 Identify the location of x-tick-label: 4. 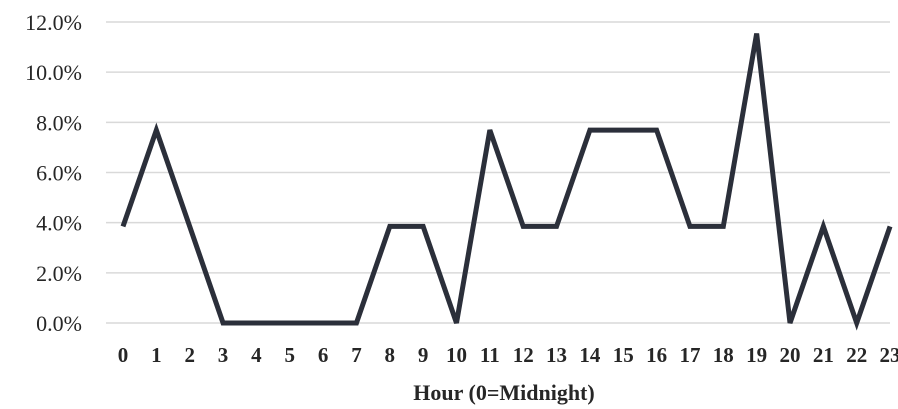
(256, 355).